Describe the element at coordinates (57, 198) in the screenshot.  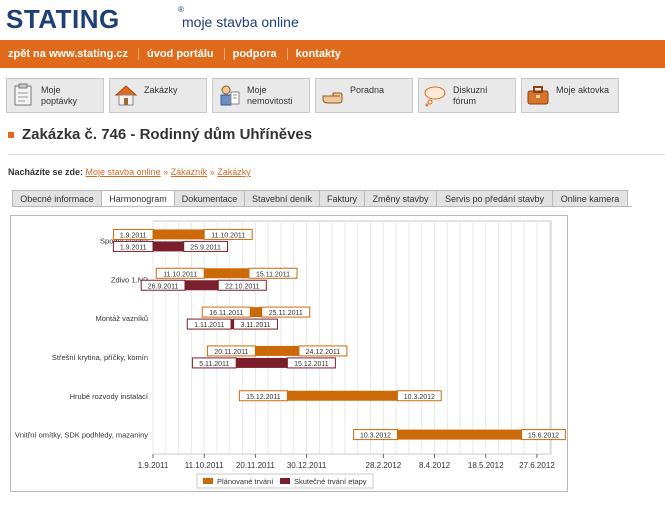
I see `tab-general-info: Obecné informace` at that location.